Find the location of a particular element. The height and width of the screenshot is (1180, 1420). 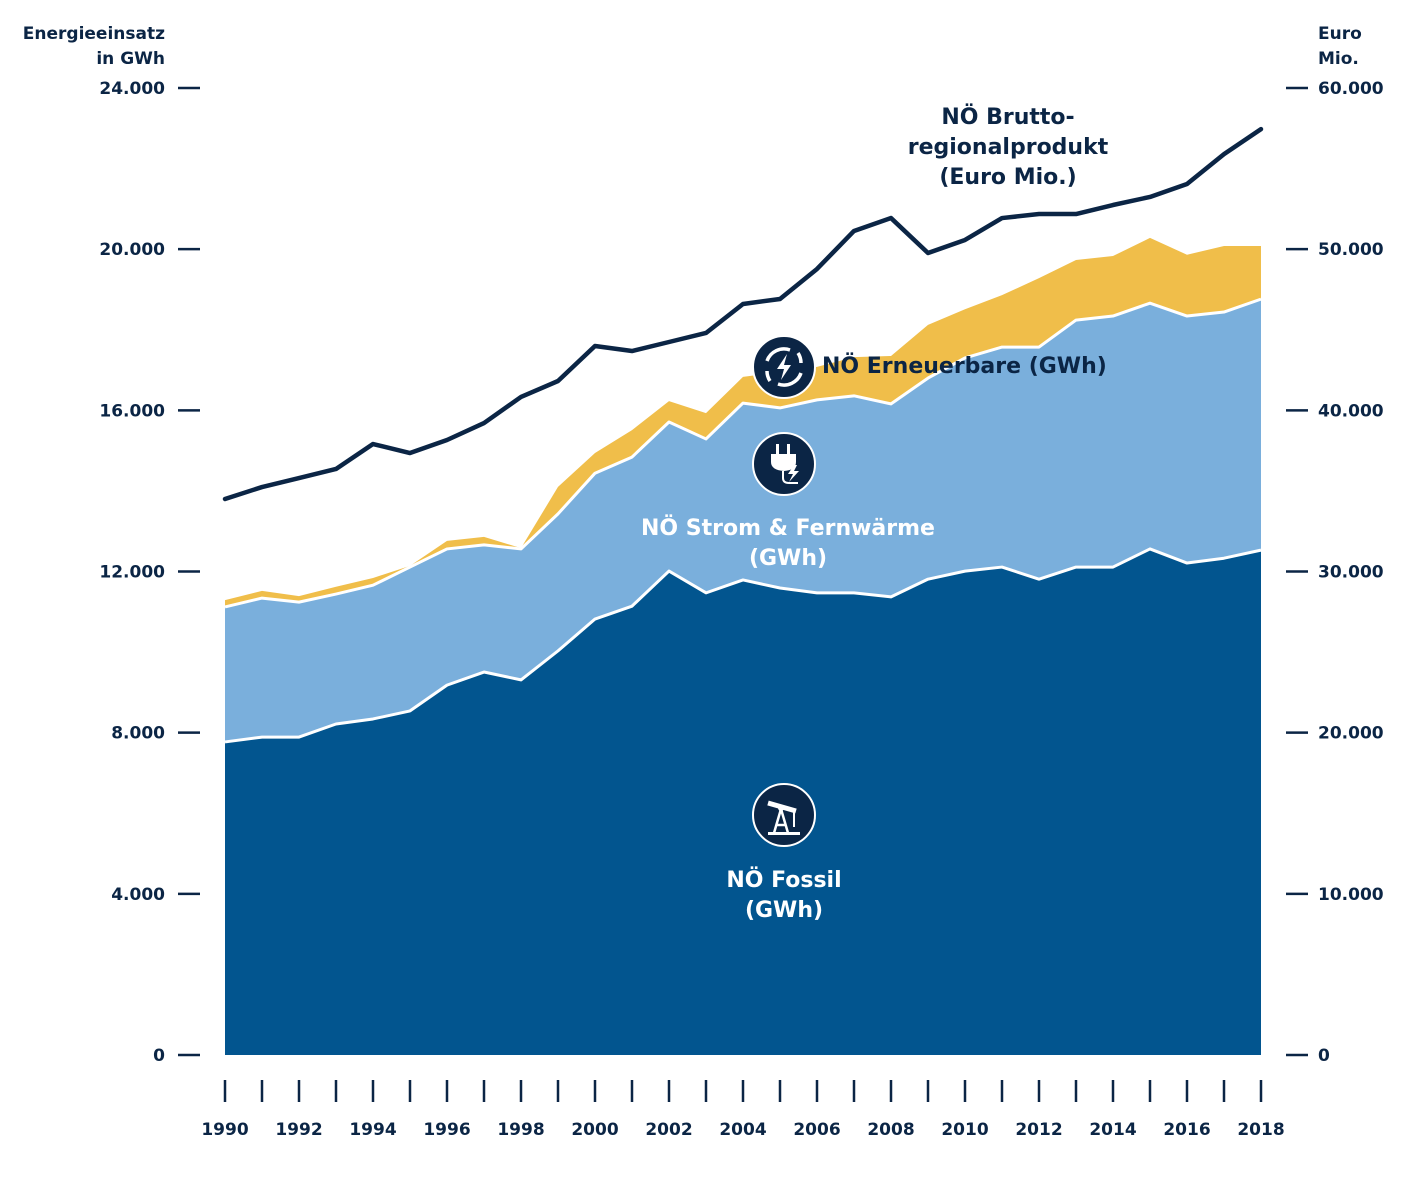

power-plug-icon is located at coordinates (784, 464).